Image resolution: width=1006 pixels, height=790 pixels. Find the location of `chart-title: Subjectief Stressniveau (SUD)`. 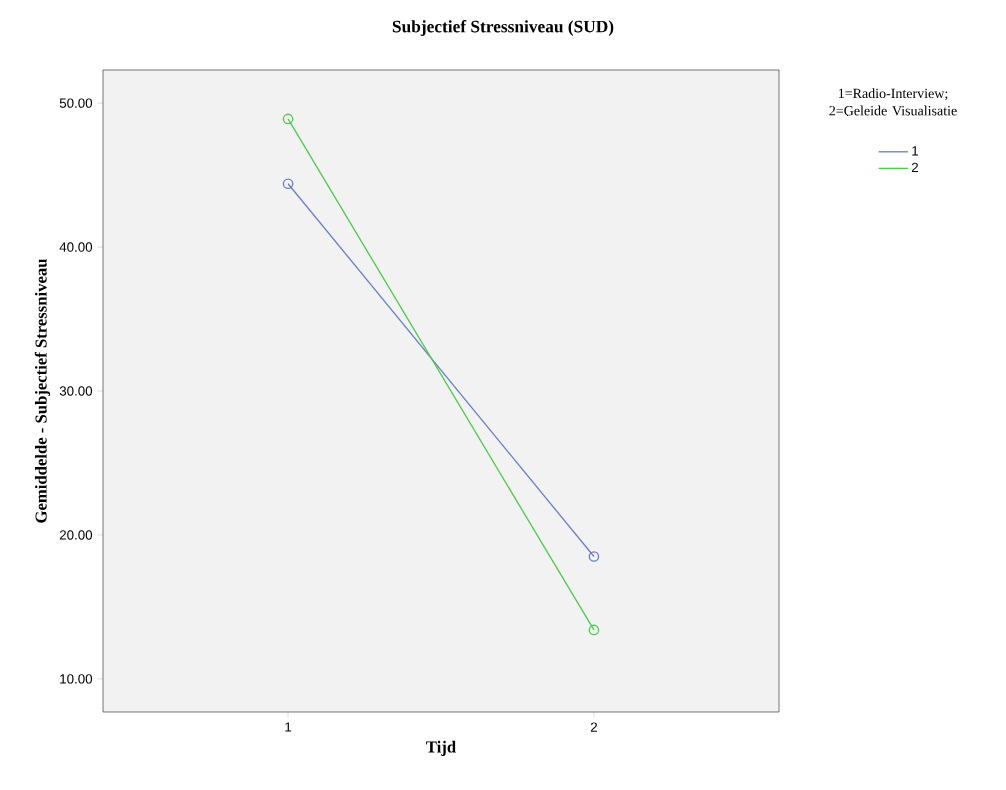

chart-title: Subjectief Stressniveau (SUD) is located at coordinates (503, 28).